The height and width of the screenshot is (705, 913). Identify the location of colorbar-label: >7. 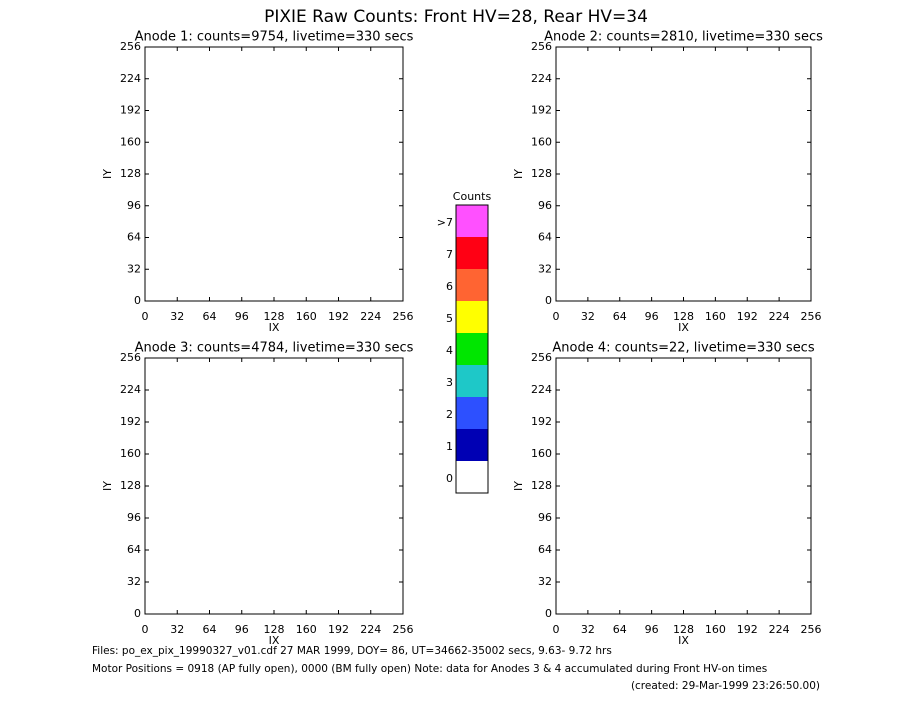
(445, 222).